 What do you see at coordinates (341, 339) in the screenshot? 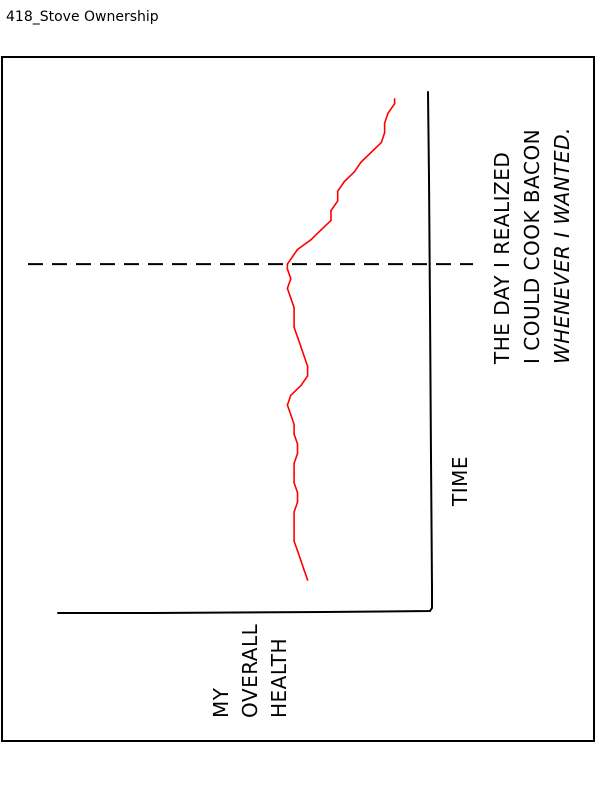
I see `health-series-line` at bounding box center [341, 339].